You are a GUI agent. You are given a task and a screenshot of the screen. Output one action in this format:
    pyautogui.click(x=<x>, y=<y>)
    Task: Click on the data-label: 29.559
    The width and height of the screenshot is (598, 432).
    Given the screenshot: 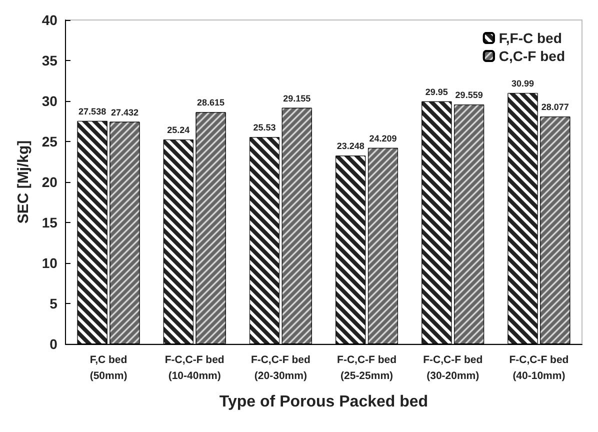 What is the action you would take?
    pyautogui.click(x=469, y=95)
    